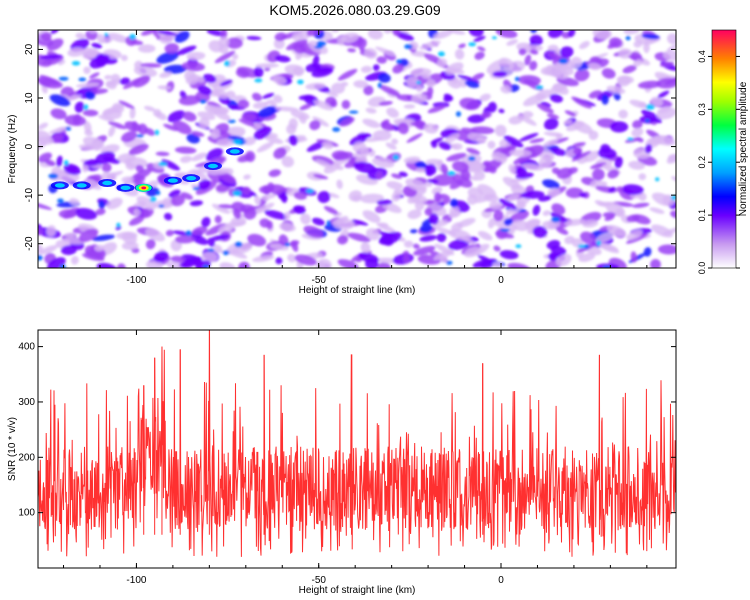 The height and width of the screenshot is (600, 750). What do you see at coordinates (702, 109) in the screenshot?
I see `colorbar-tick-label: 0.3` at bounding box center [702, 109].